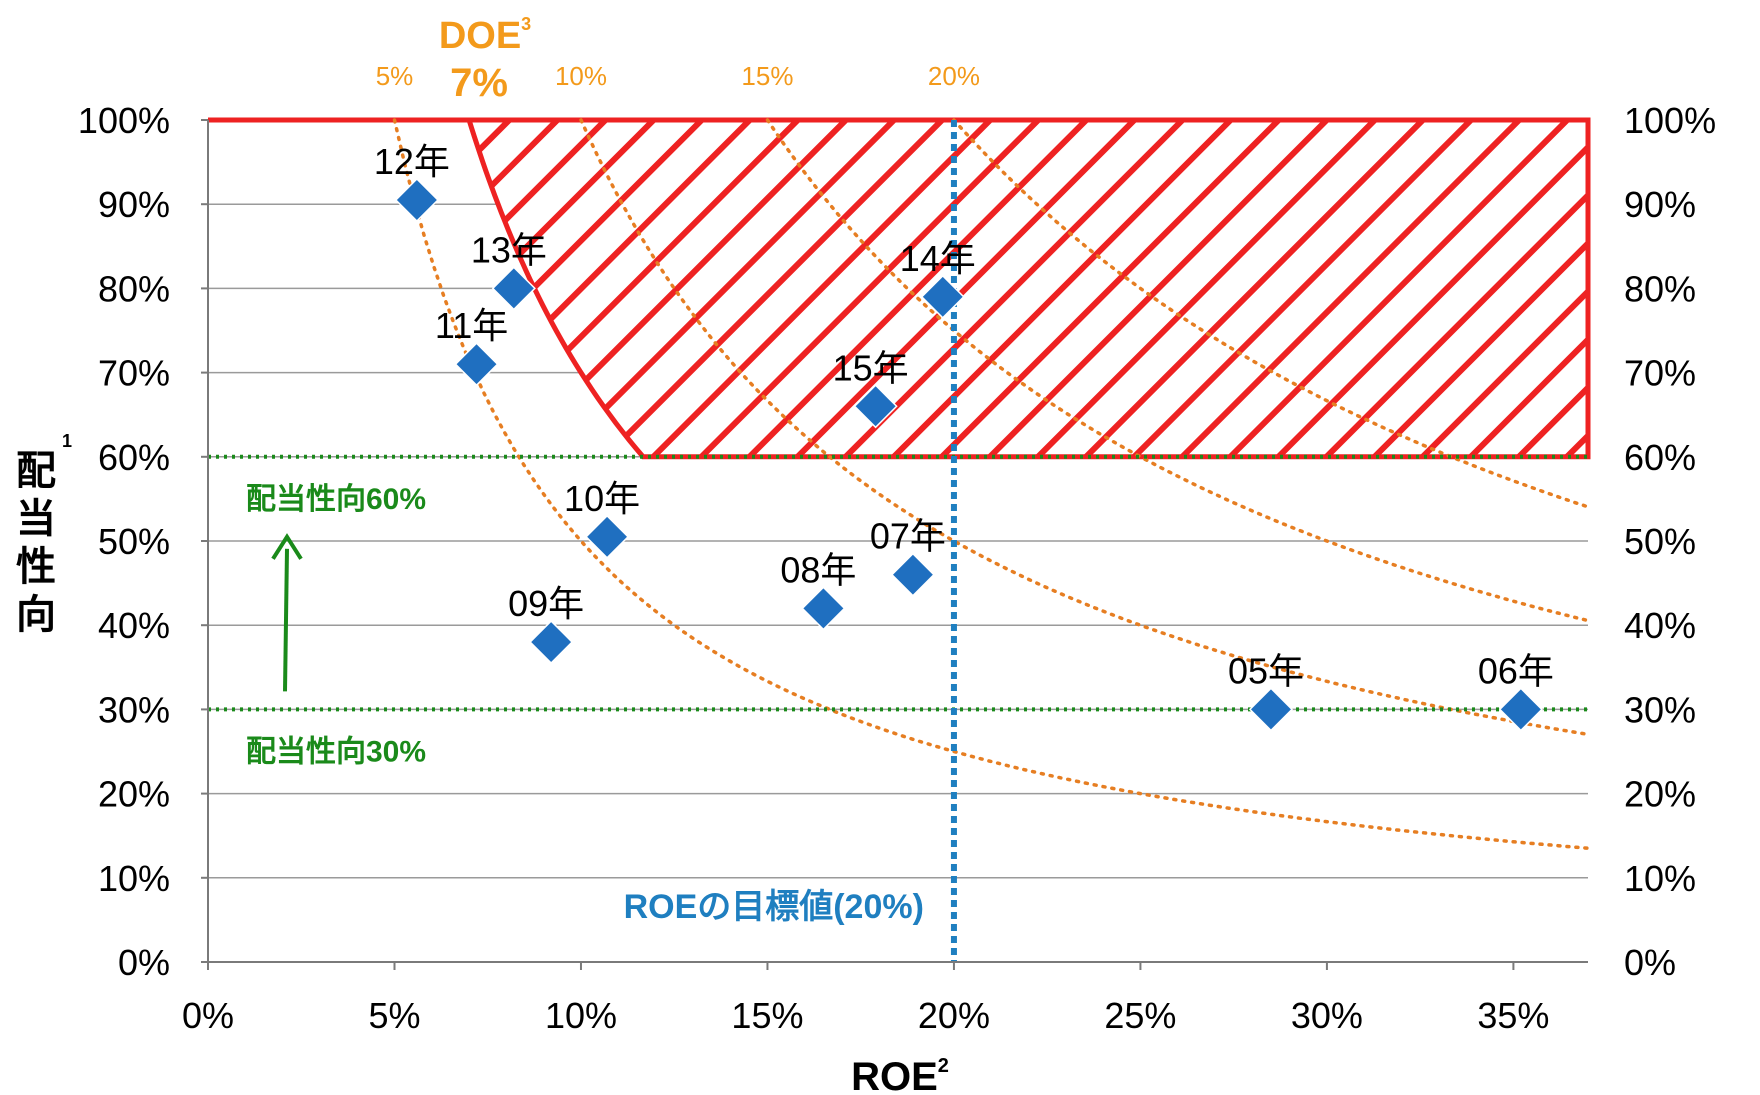 Image resolution: width=1760 pixels, height=1095 pixels. What do you see at coordinates (954, 76) in the screenshot?
I see `doe-curve-label: 20%` at bounding box center [954, 76].